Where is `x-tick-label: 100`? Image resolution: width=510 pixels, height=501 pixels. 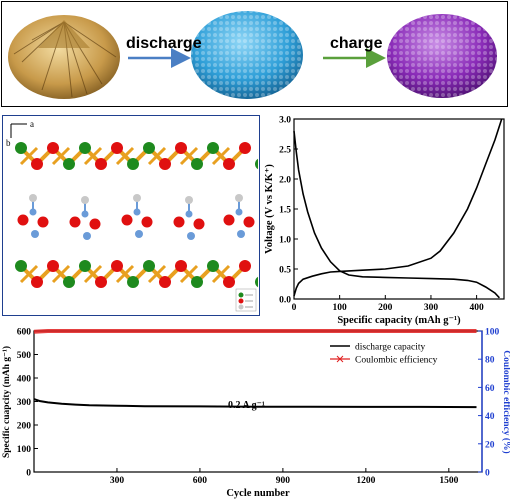
x-tick-label: 100 is located at coordinates (340, 308).